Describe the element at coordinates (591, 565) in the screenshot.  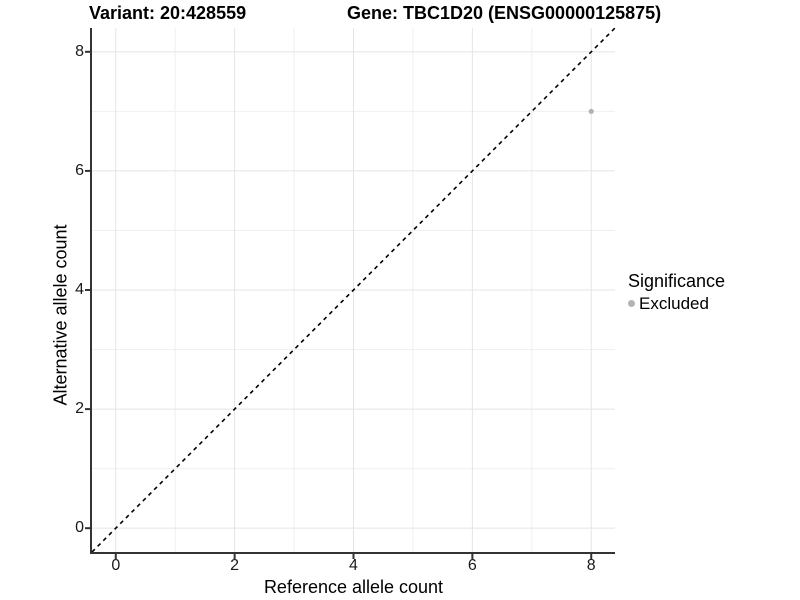
I see `x-tick-label: 8` at that location.